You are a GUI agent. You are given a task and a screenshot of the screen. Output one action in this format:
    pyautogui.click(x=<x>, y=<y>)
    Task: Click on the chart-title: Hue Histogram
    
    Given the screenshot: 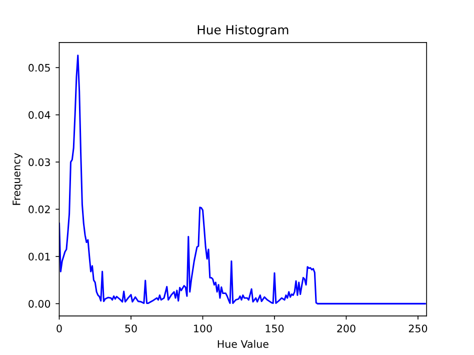 What is the action you would take?
    pyautogui.click(x=243, y=30)
    